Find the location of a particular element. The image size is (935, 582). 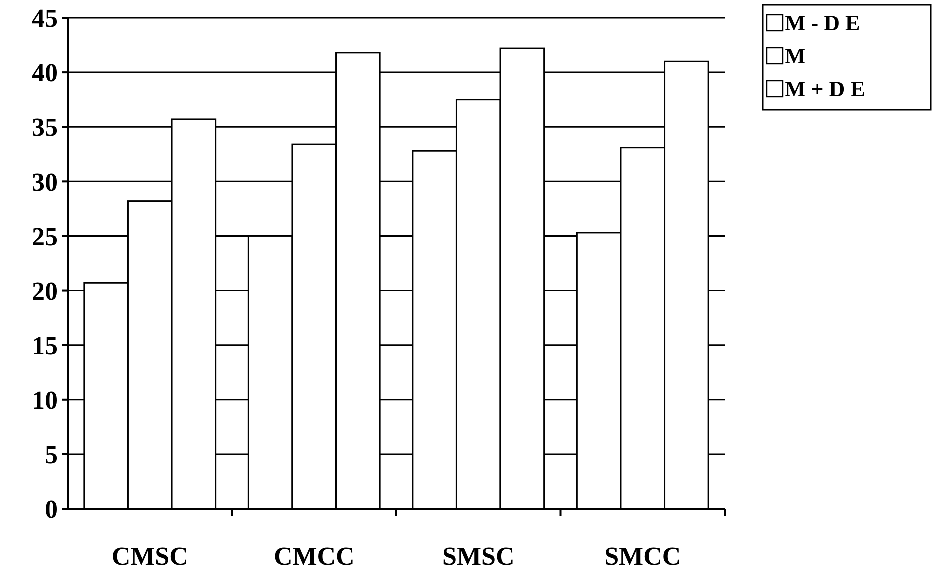

y-tick-label: 35 is located at coordinates (45, 127).